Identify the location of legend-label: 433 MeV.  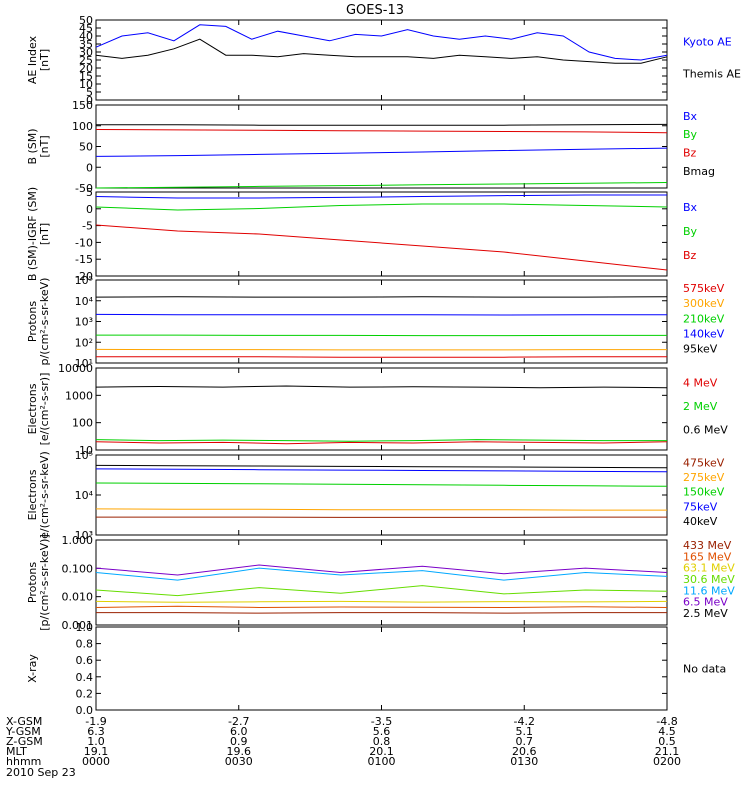
(707, 545).